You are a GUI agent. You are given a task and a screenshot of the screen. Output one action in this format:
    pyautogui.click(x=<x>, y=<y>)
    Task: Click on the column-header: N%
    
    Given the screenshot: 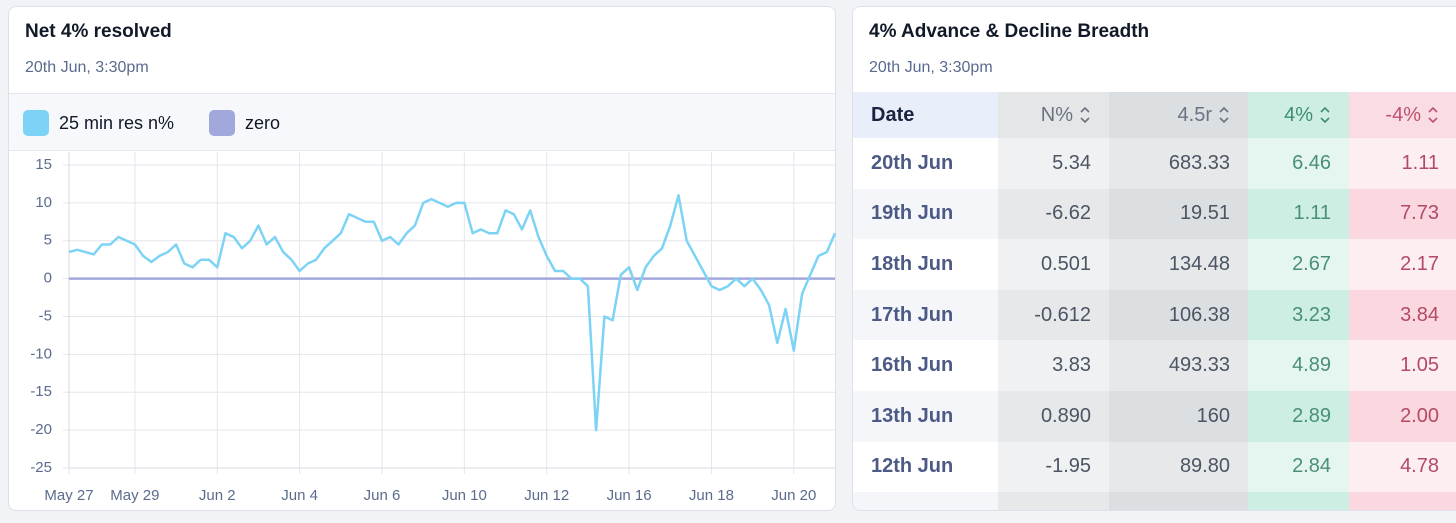 What is the action you would take?
    pyautogui.click(x=1053, y=115)
    